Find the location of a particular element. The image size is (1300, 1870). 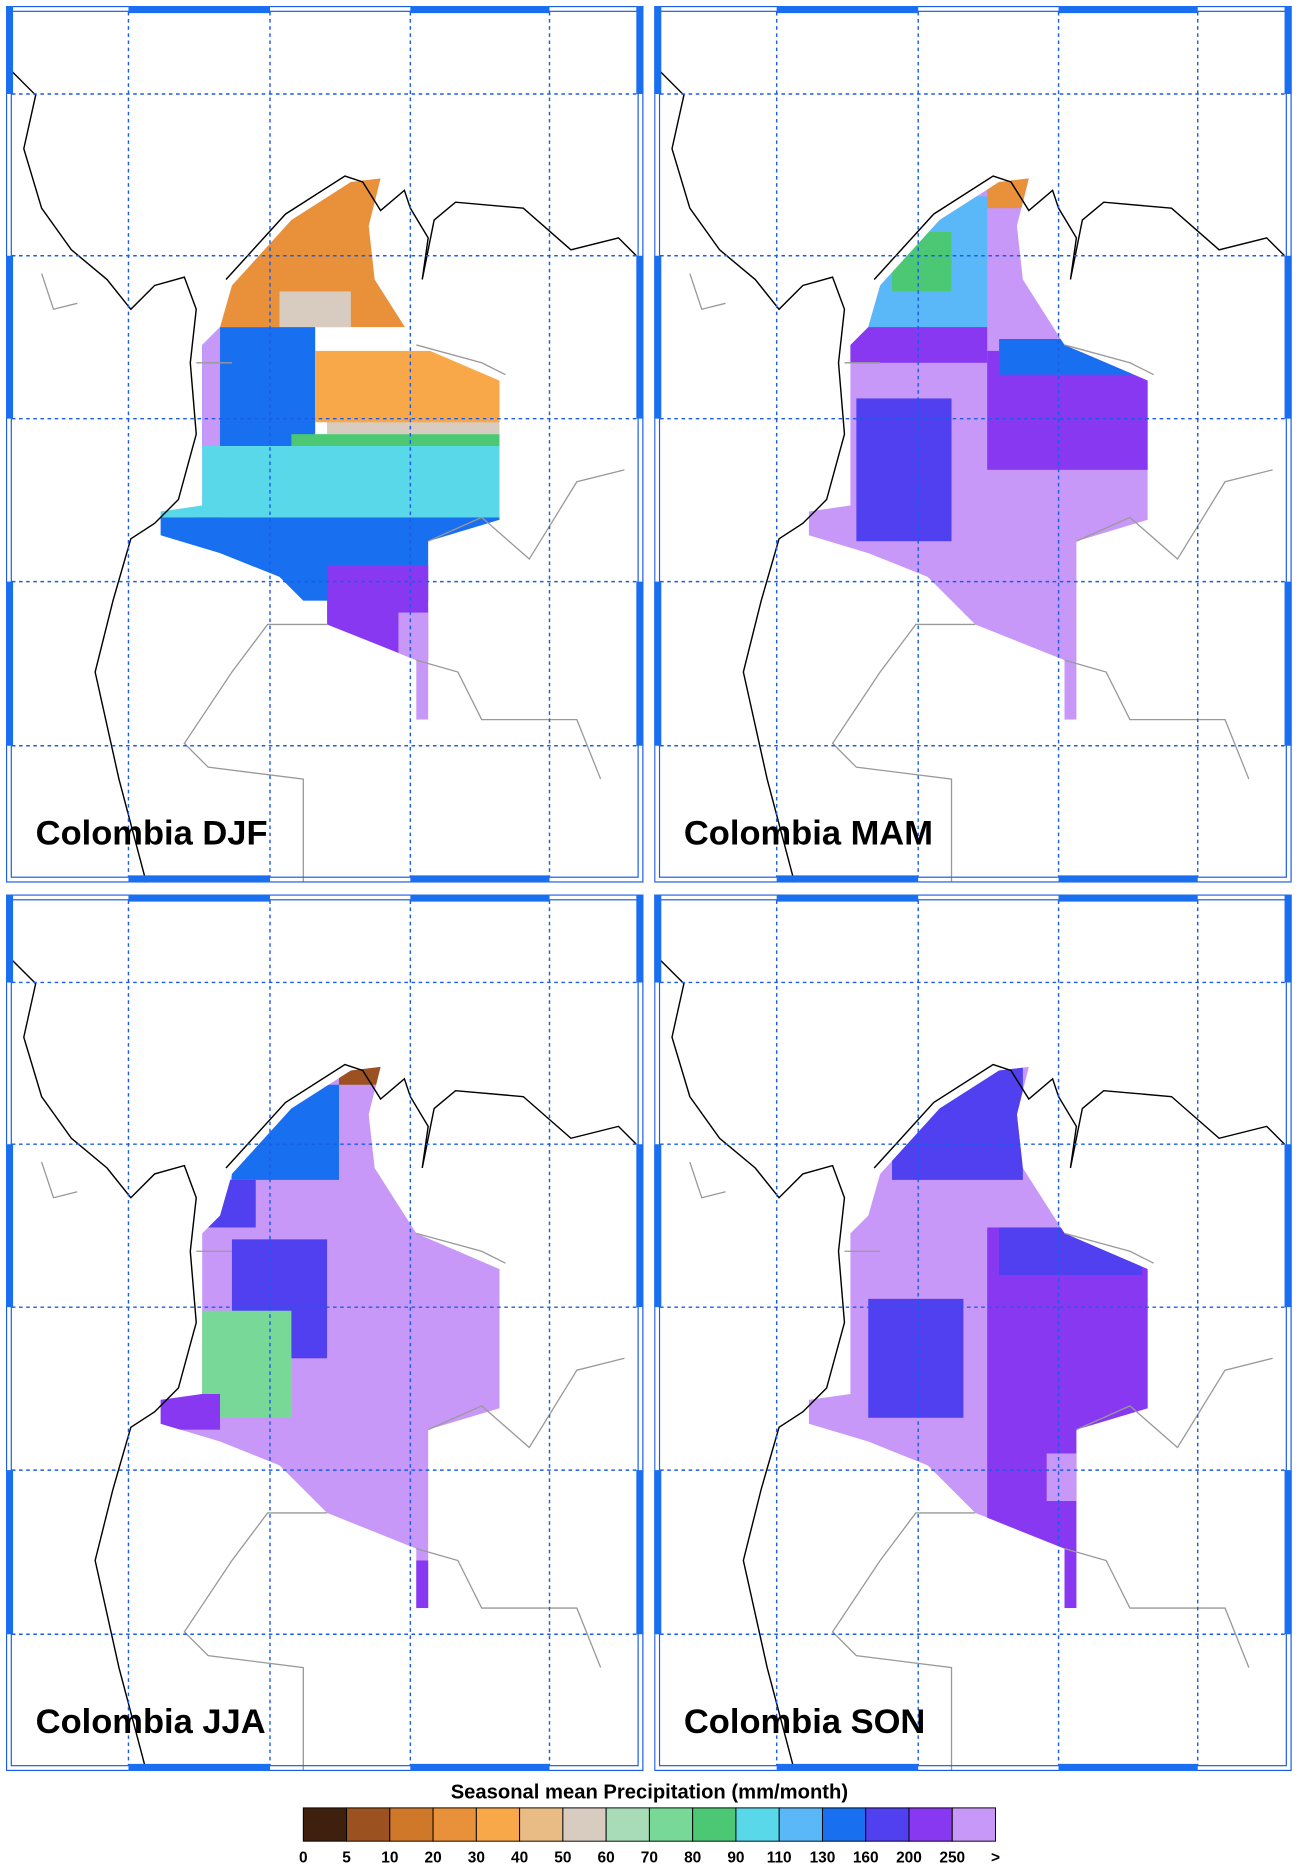

colorbar-label: 110 is located at coordinates (779, 1857).